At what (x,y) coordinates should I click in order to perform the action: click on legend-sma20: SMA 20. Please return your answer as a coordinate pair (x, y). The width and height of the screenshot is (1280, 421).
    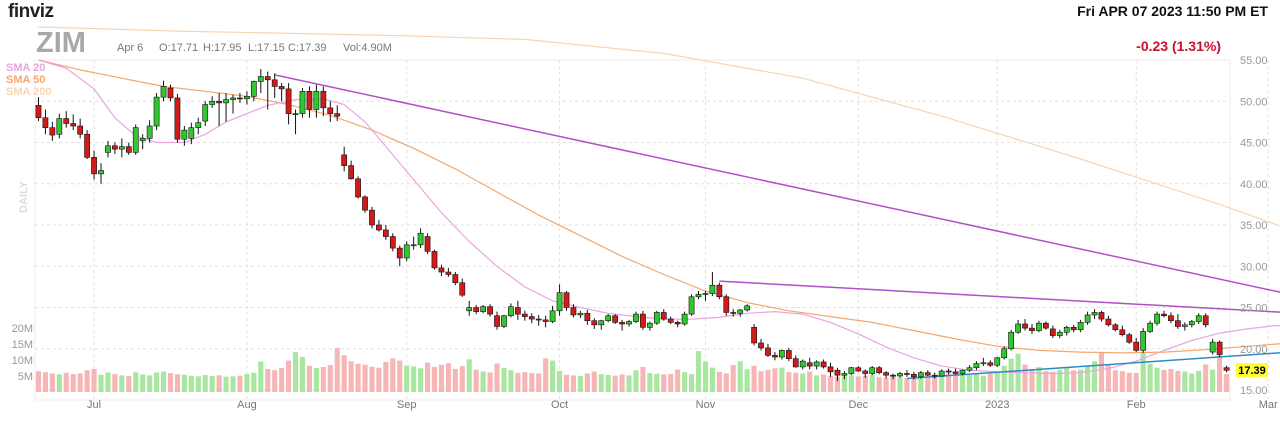
    Looking at the image, I should click on (25, 68).